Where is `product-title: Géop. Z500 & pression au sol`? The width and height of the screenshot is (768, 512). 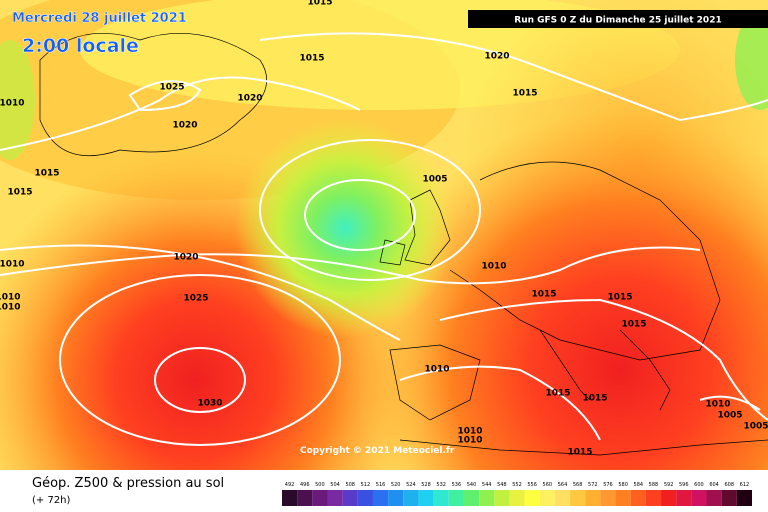
product-title: Géop. Z500 & pression au sol is located at coordinates (128, 483).